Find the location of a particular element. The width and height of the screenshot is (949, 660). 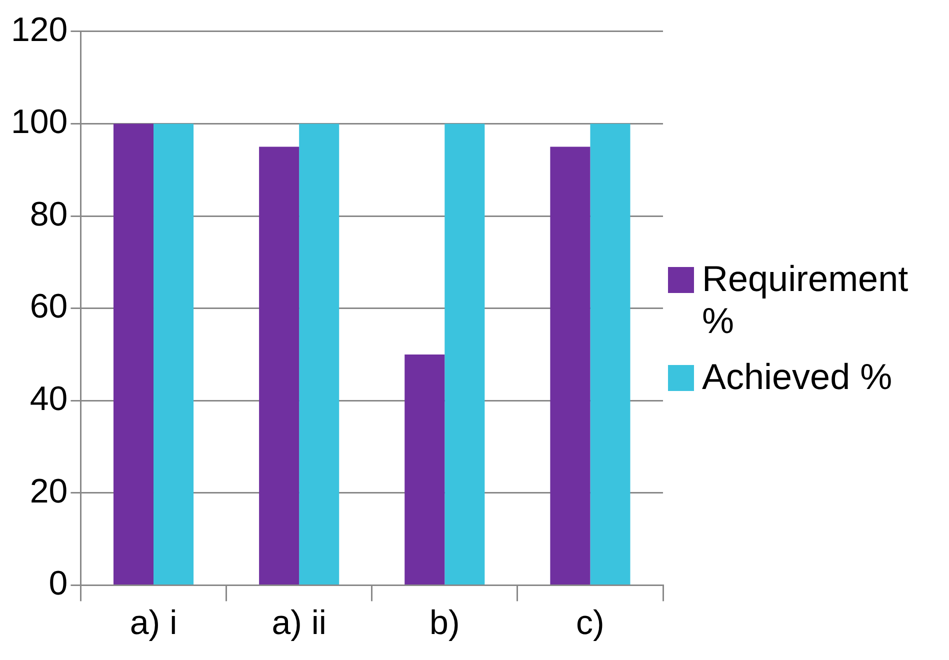

x-tick-label: a) ii is located at coordinates (299, 623).